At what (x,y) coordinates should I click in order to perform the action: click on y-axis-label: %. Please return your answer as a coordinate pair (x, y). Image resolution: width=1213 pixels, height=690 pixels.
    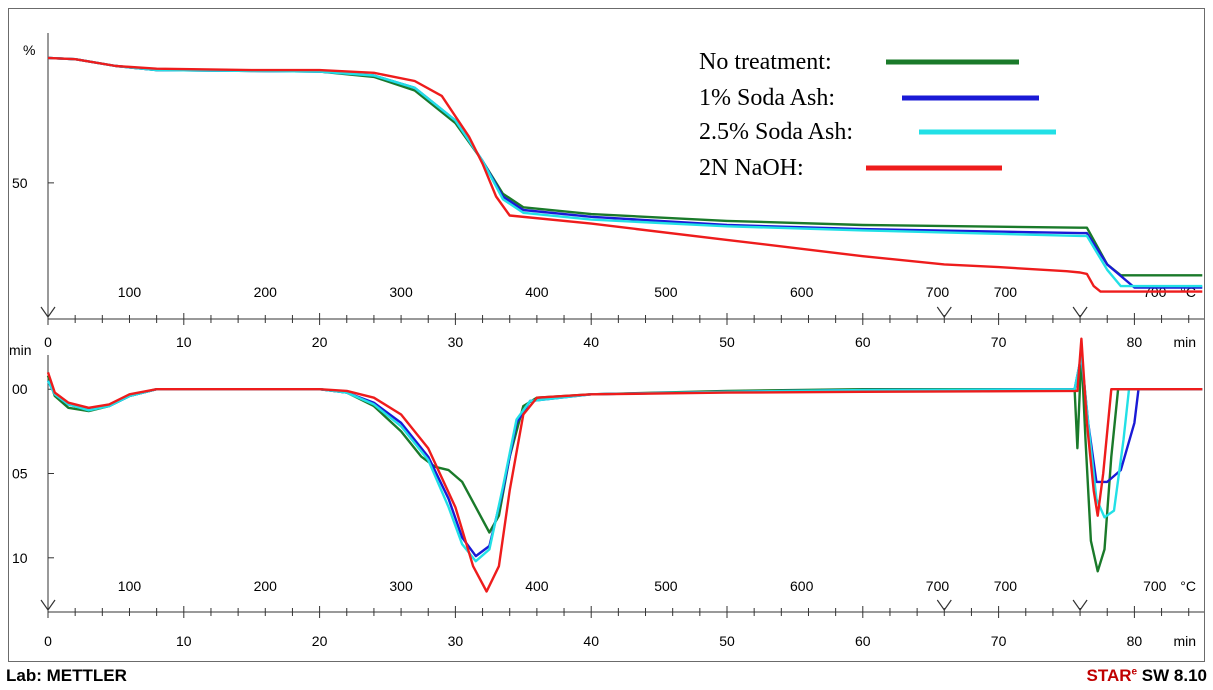
    Looking at the image, I should click on (29, 50).